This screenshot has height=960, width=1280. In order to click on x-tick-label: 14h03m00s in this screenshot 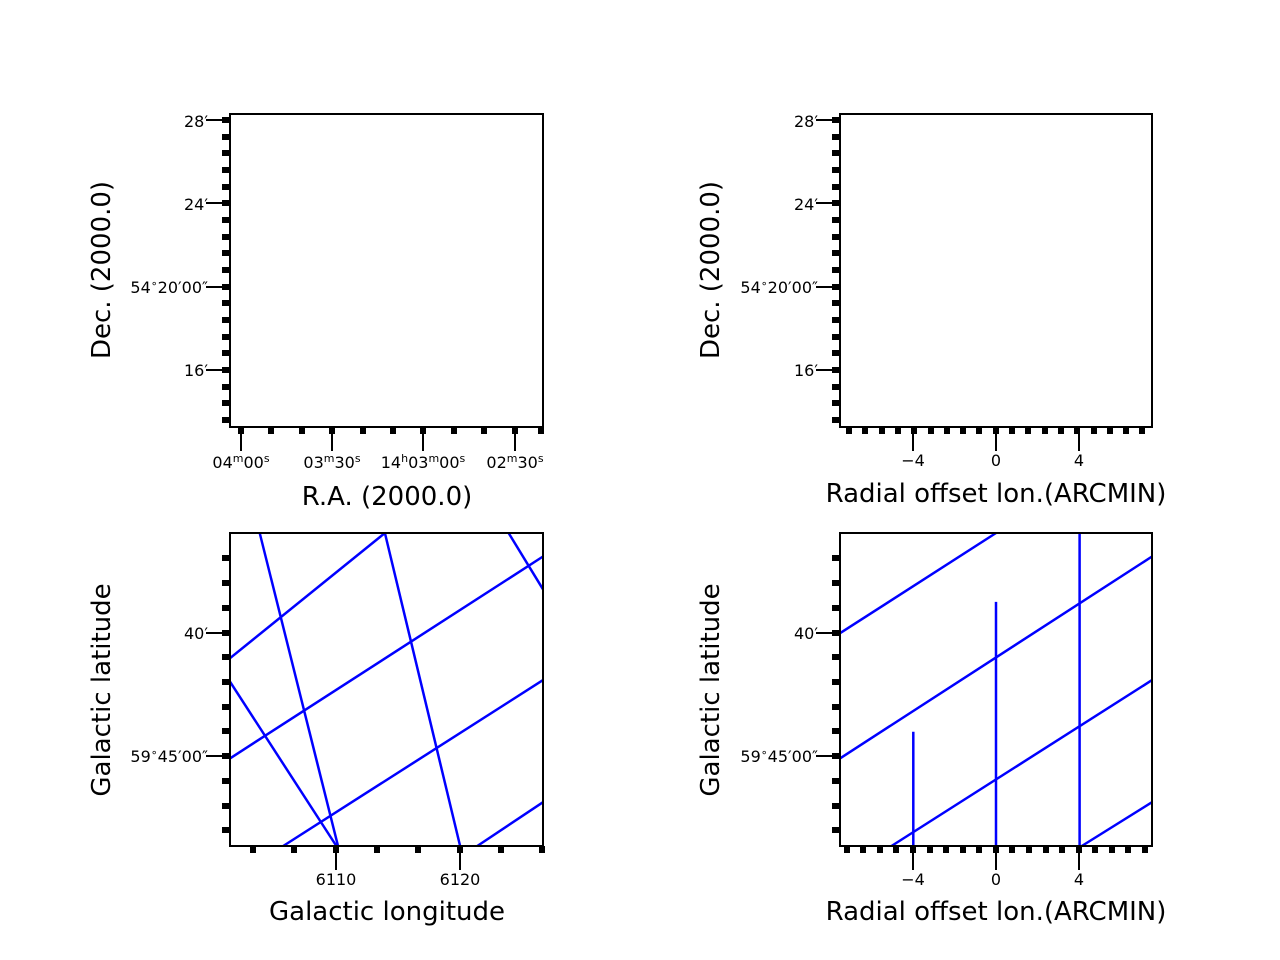, I will do `click(423, 462)`.